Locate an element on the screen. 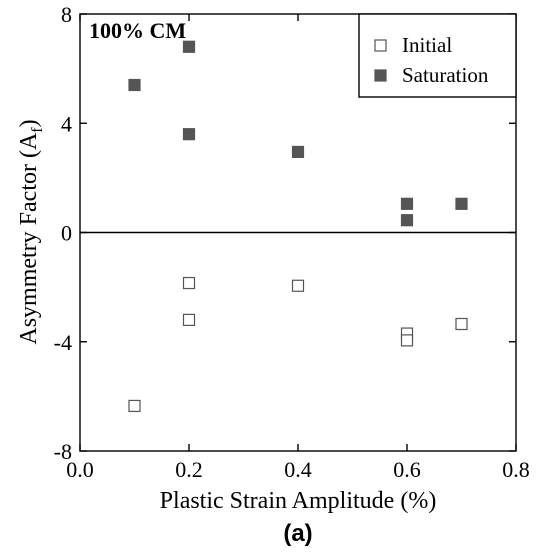  panel-label: (a) is located at coordinates (297, 533).